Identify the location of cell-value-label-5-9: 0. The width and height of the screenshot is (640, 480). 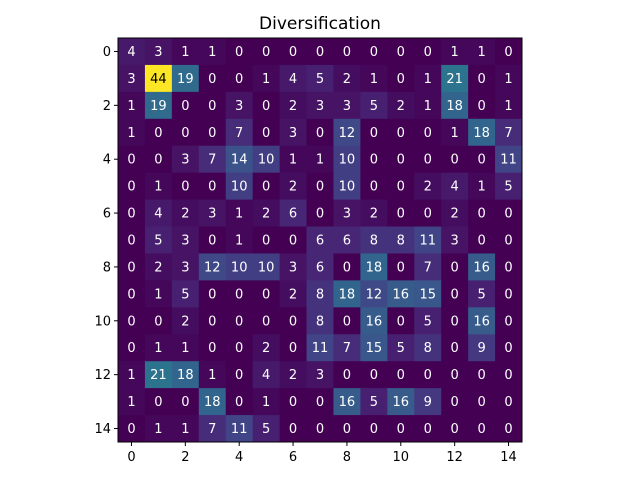
(374, 187).